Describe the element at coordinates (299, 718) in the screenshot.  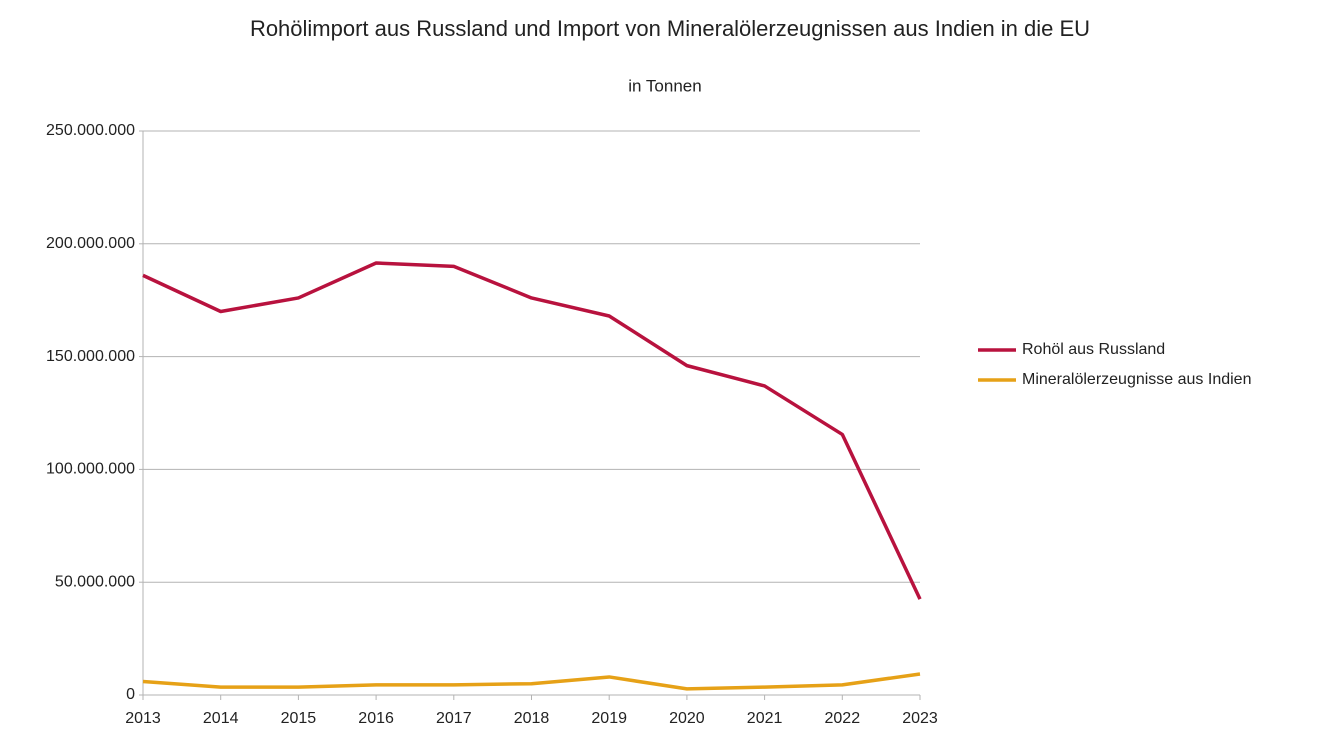
I see `x-tick-label: 2015` at that location.